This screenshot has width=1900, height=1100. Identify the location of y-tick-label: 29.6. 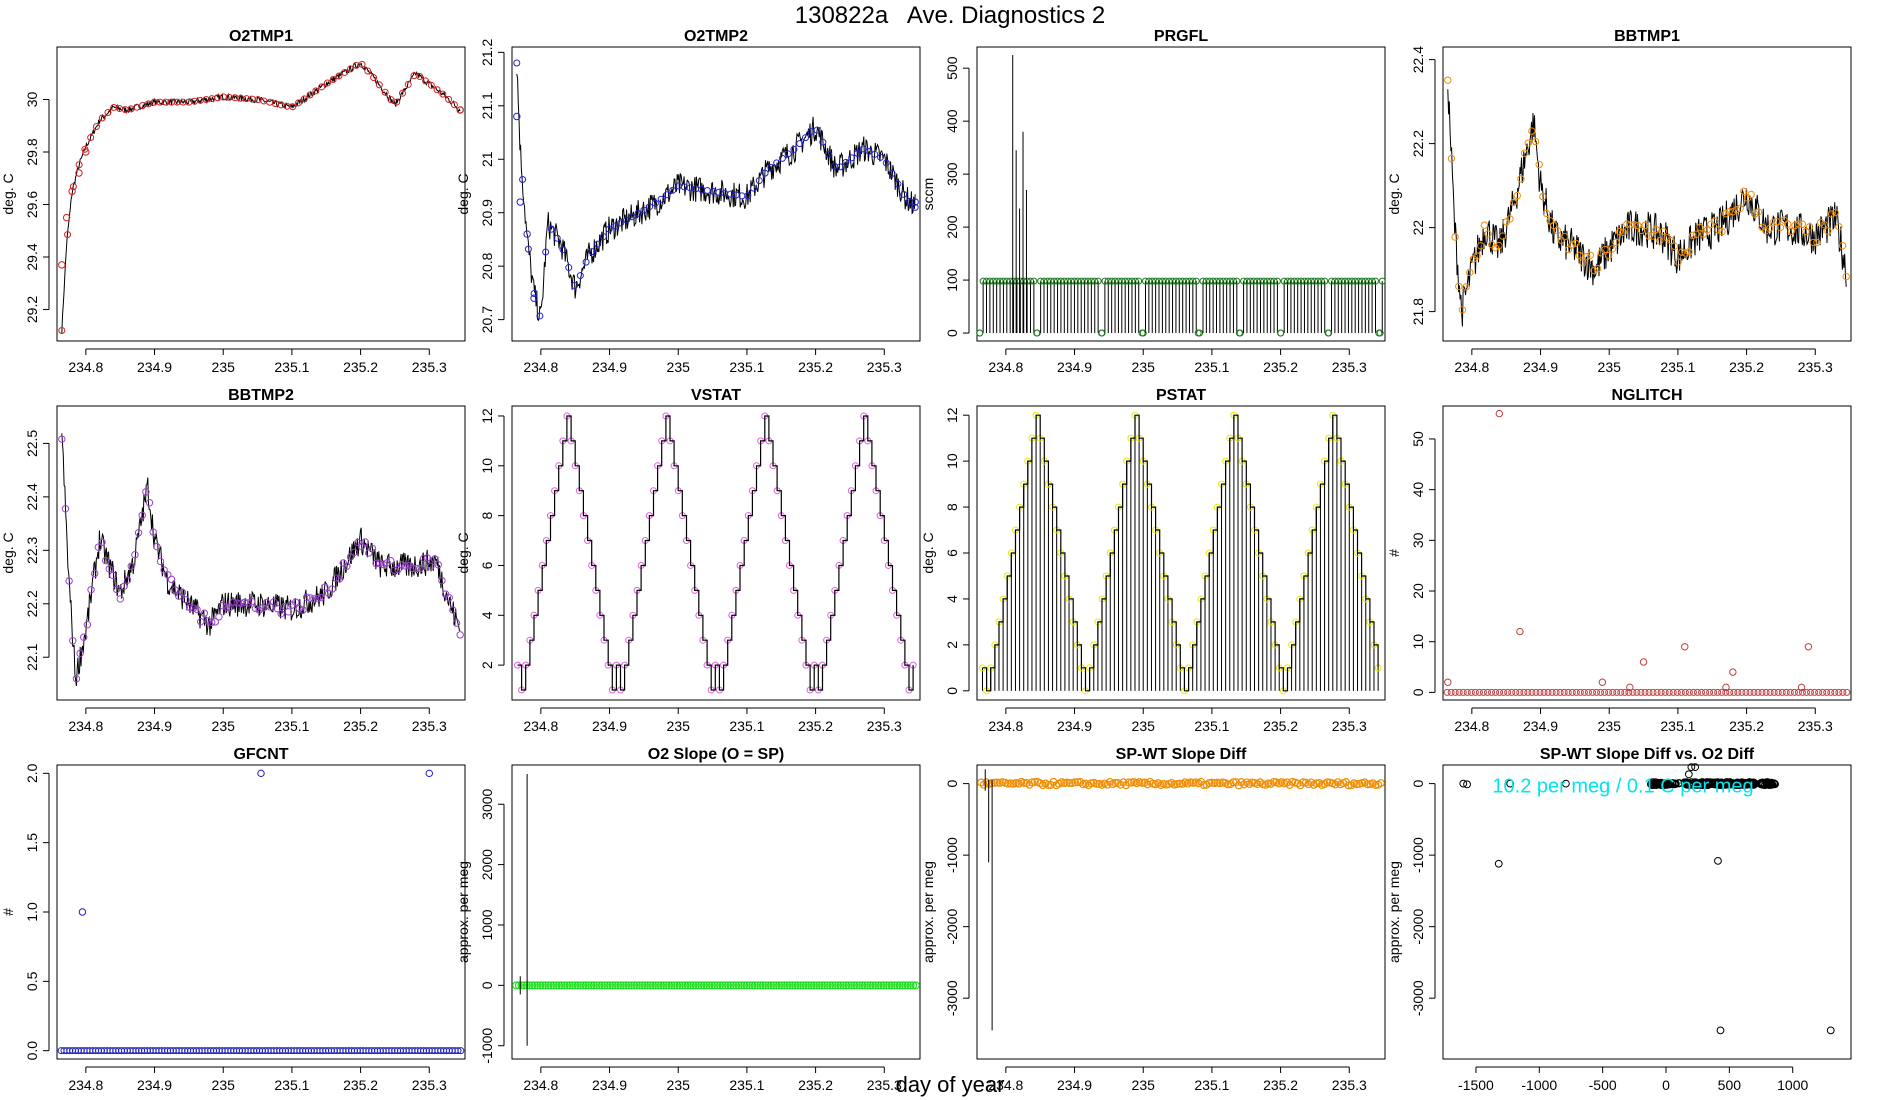
(32, 204).